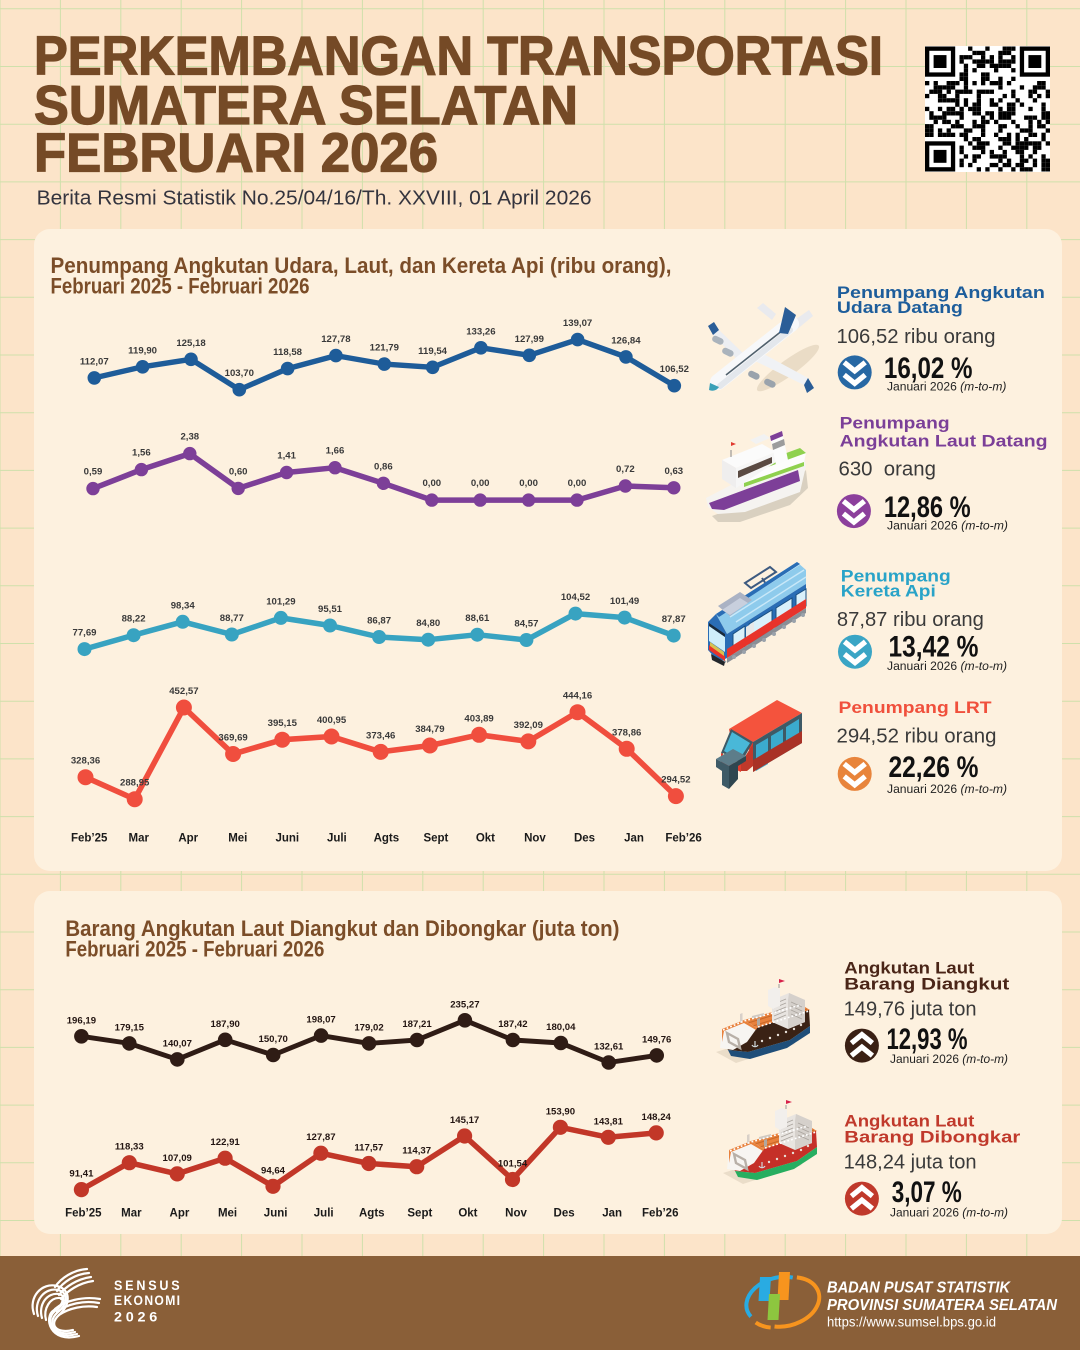 Image resolution: width=1080 pixels, height=1350 pixels. What do you see at coordinates (675, 780) in the screenshot?
I see `svg-text: 294,52` at bounding box center [675, 780].